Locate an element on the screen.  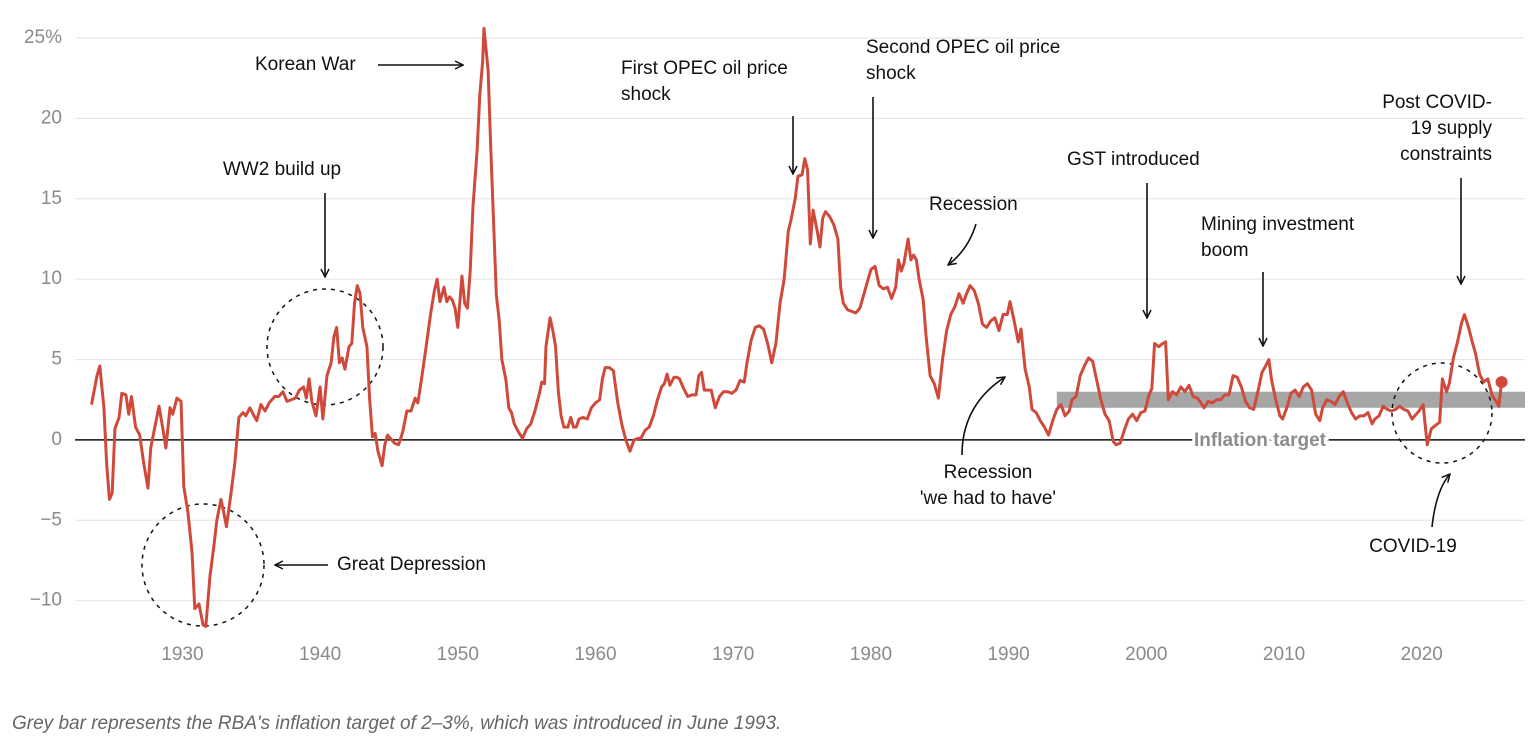
annotation-text: WW2 build up is located at coordinates (282, 169).